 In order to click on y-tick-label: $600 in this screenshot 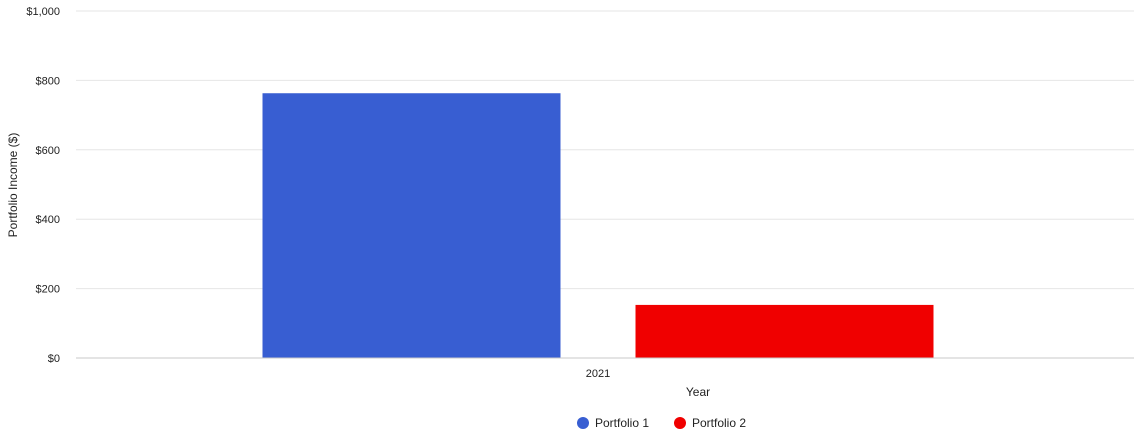, I will do `click(48, 151)`.